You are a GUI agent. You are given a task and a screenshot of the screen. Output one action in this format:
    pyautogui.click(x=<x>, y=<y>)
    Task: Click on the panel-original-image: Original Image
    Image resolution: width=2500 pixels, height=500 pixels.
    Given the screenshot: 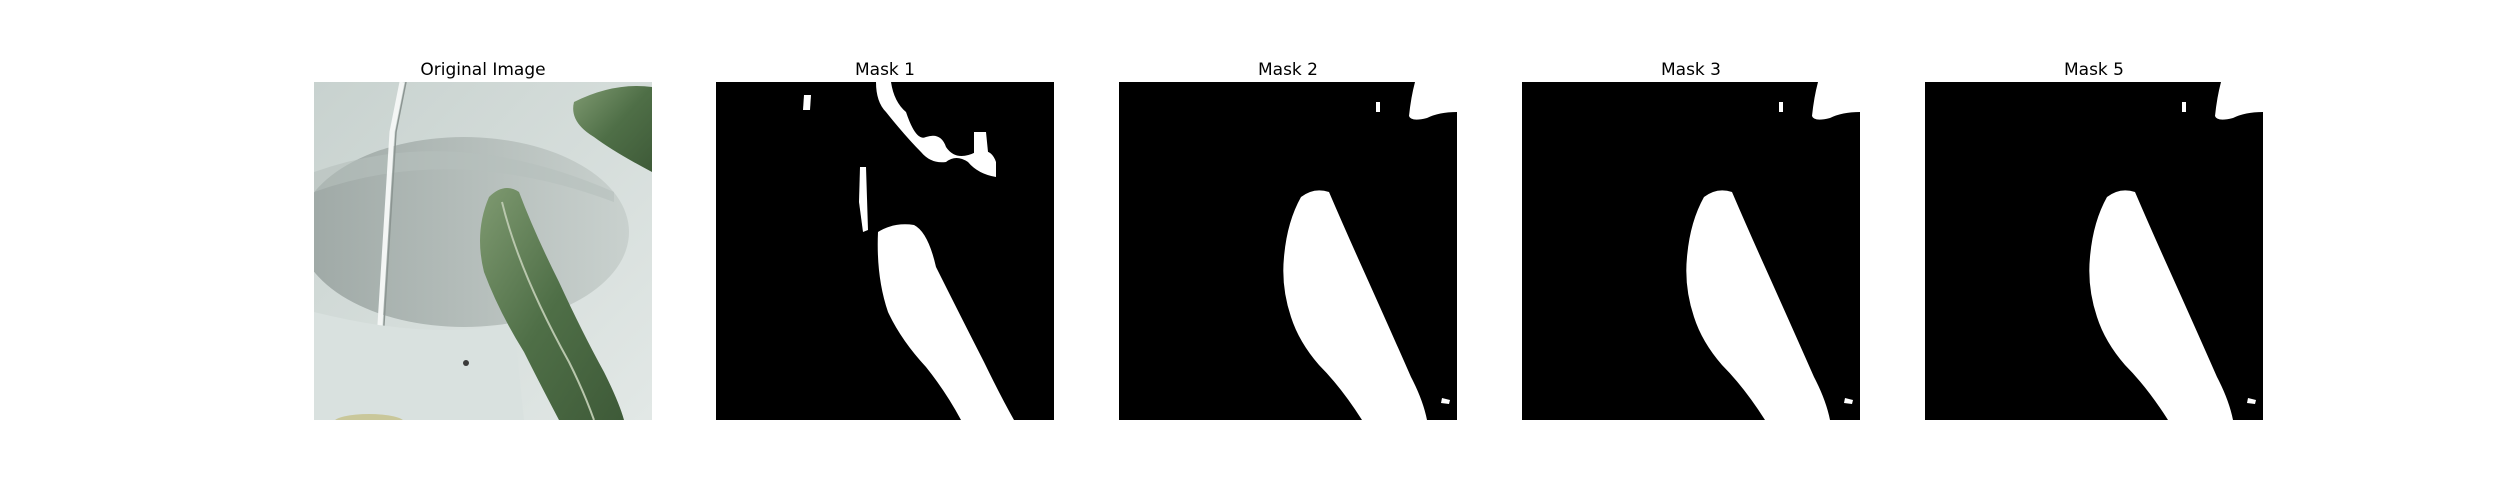 What is the action you would take?
    pyautogui.click(x=483, y=239)
    